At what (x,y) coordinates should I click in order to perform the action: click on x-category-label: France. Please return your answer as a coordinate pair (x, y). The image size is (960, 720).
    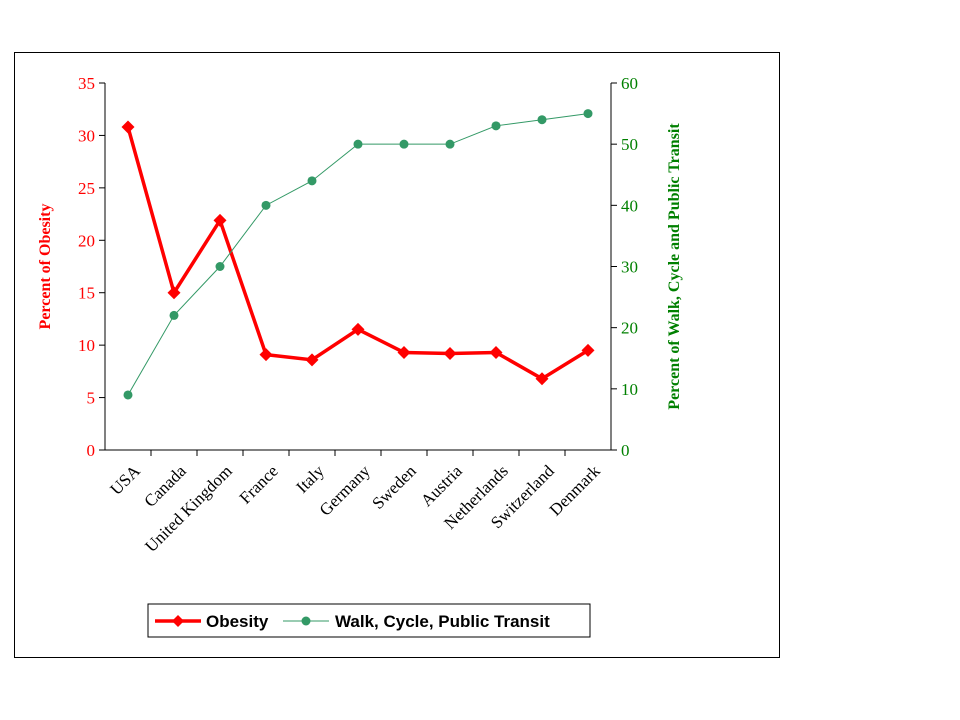
    Looking at the image, I should click on (259, 484).